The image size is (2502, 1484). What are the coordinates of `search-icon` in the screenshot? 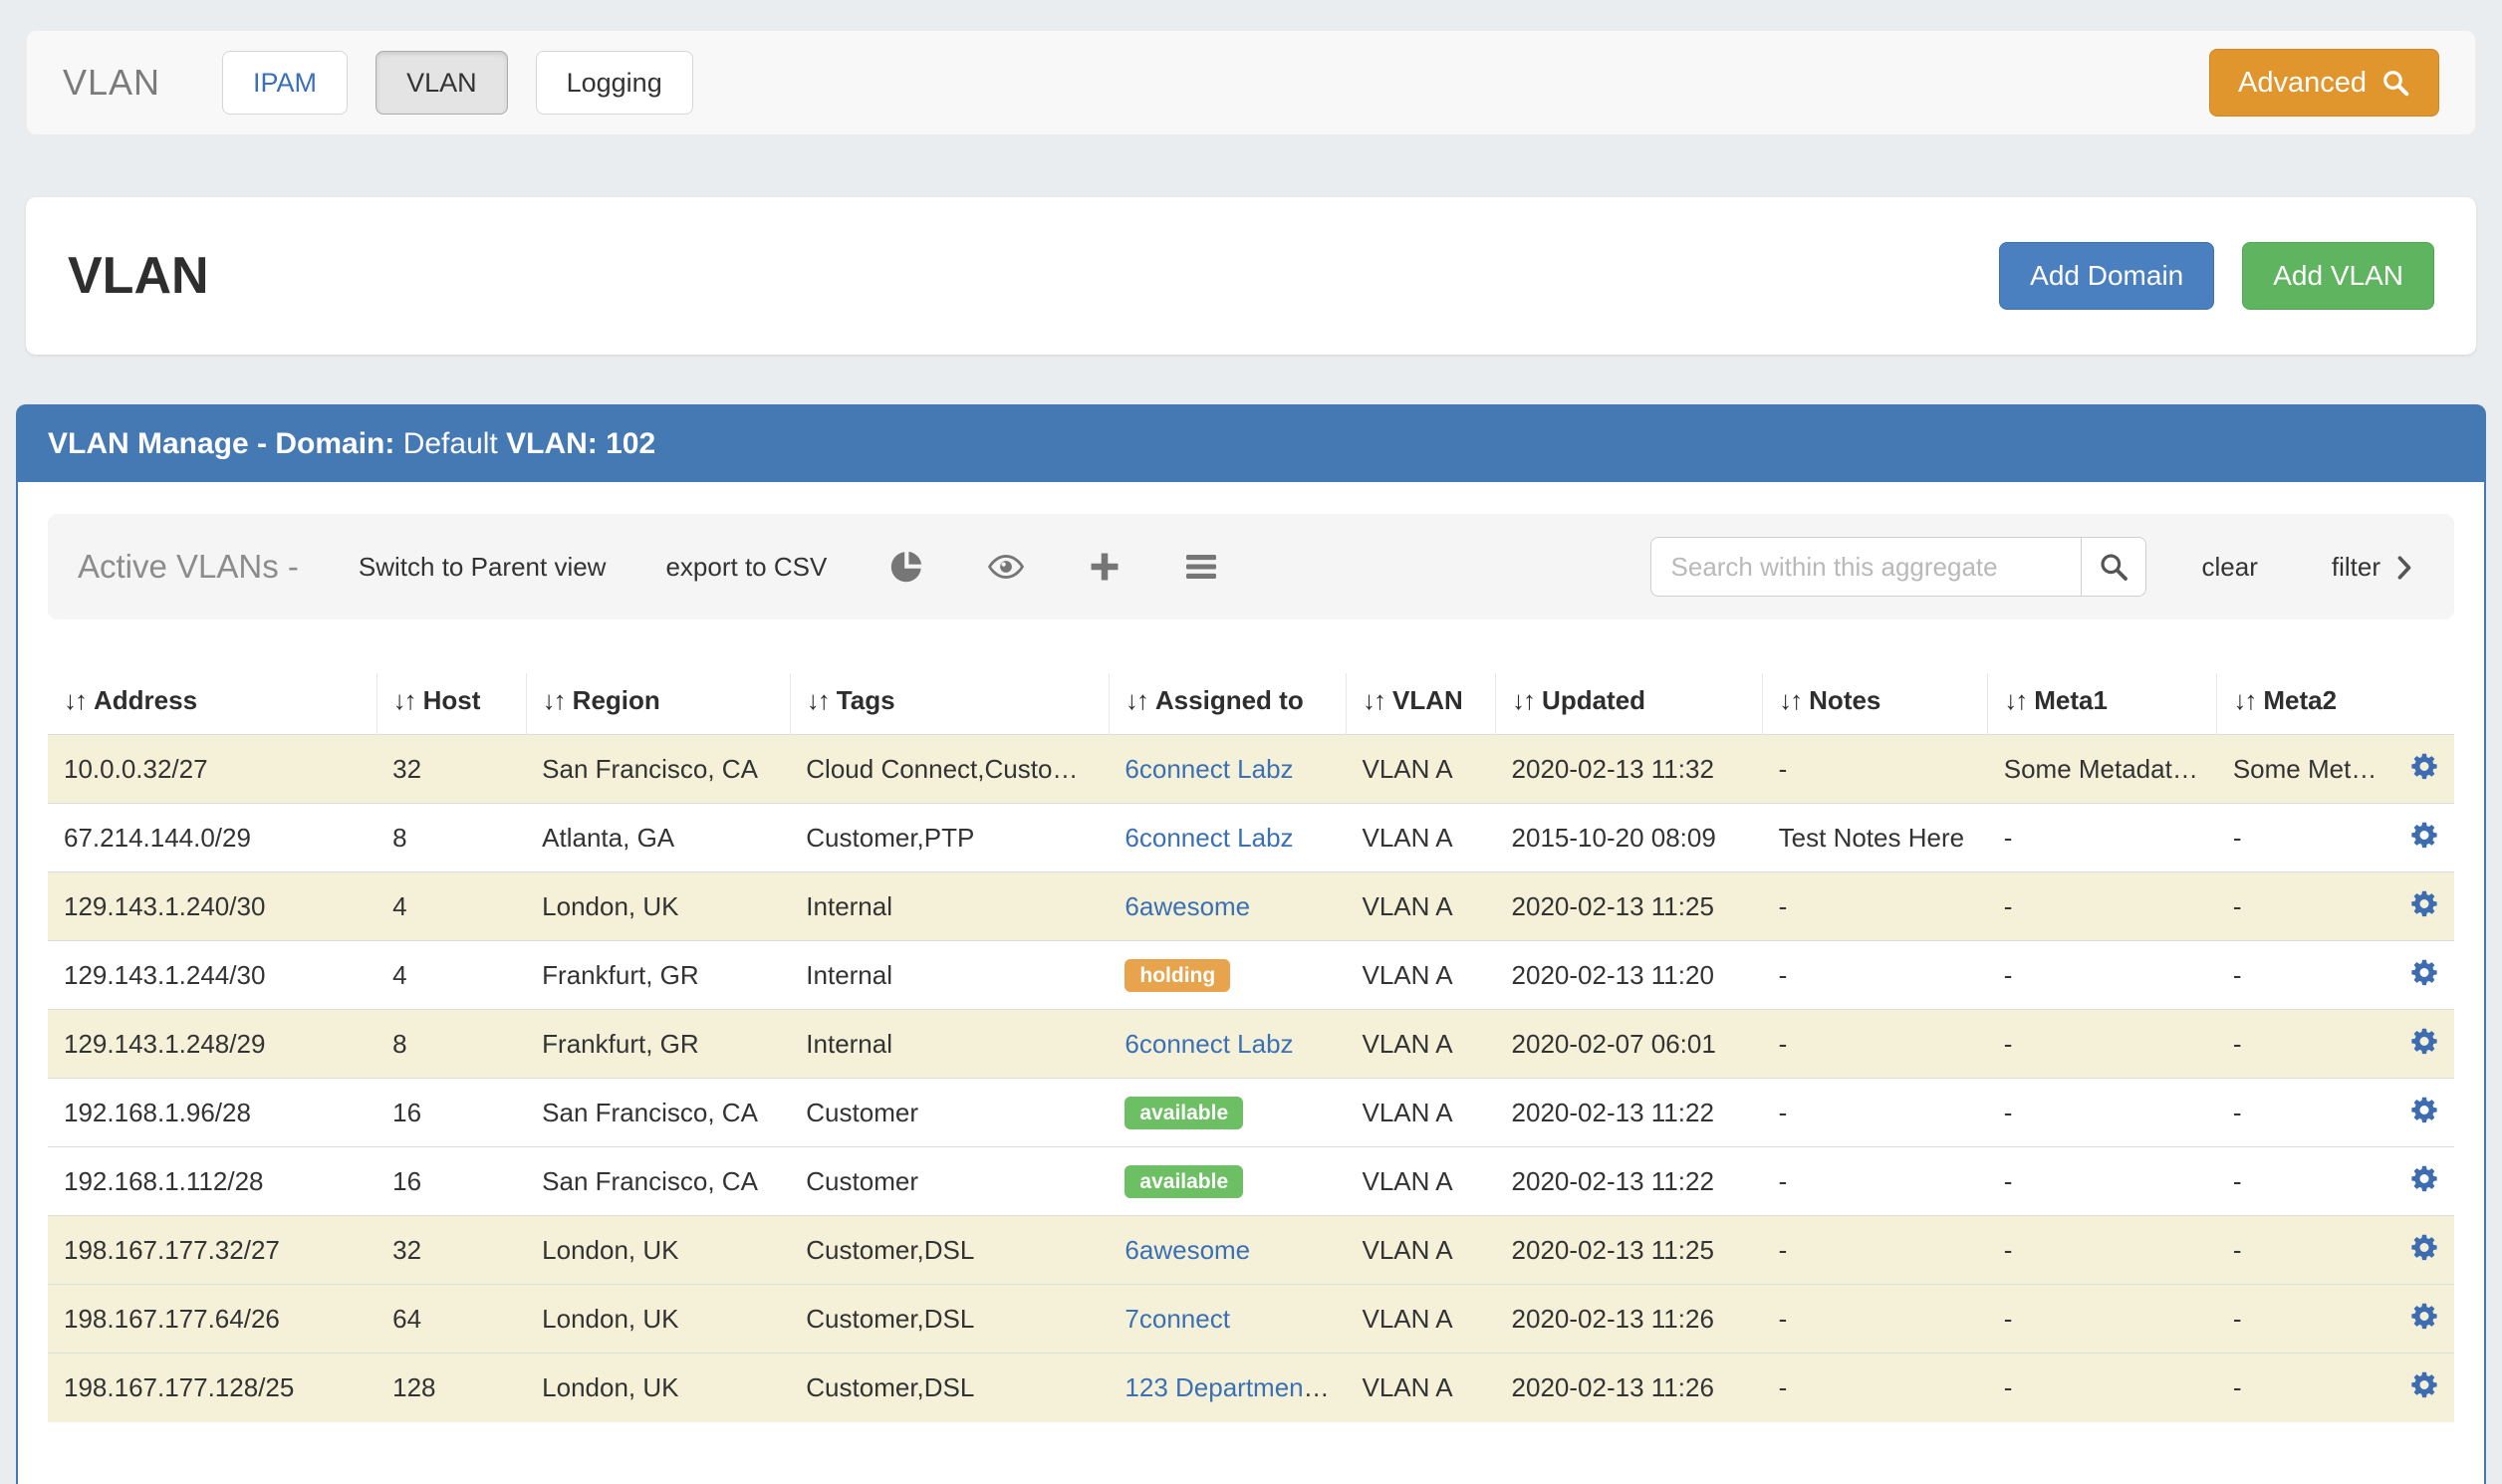 It's located at (2113, 567).